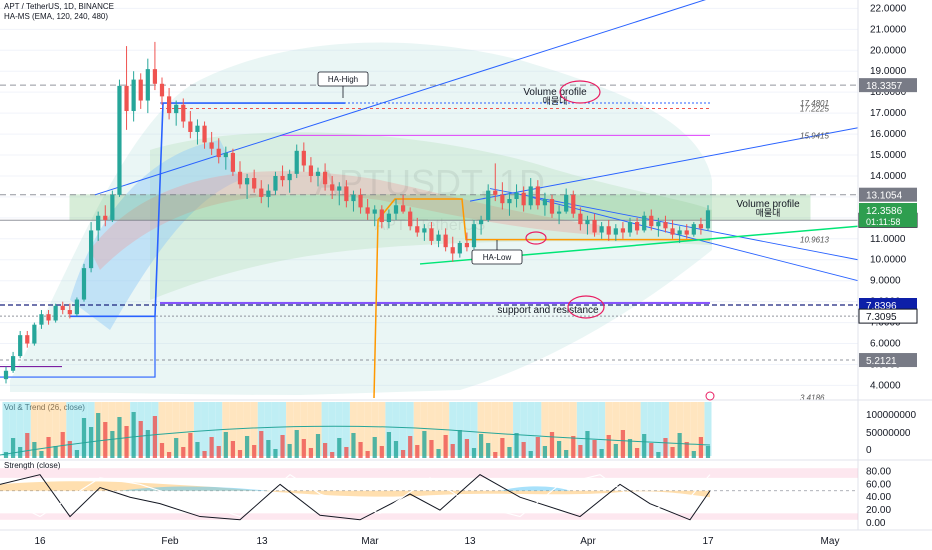  I want to click on price-tick-label: 4.0000, so click(885, 385).